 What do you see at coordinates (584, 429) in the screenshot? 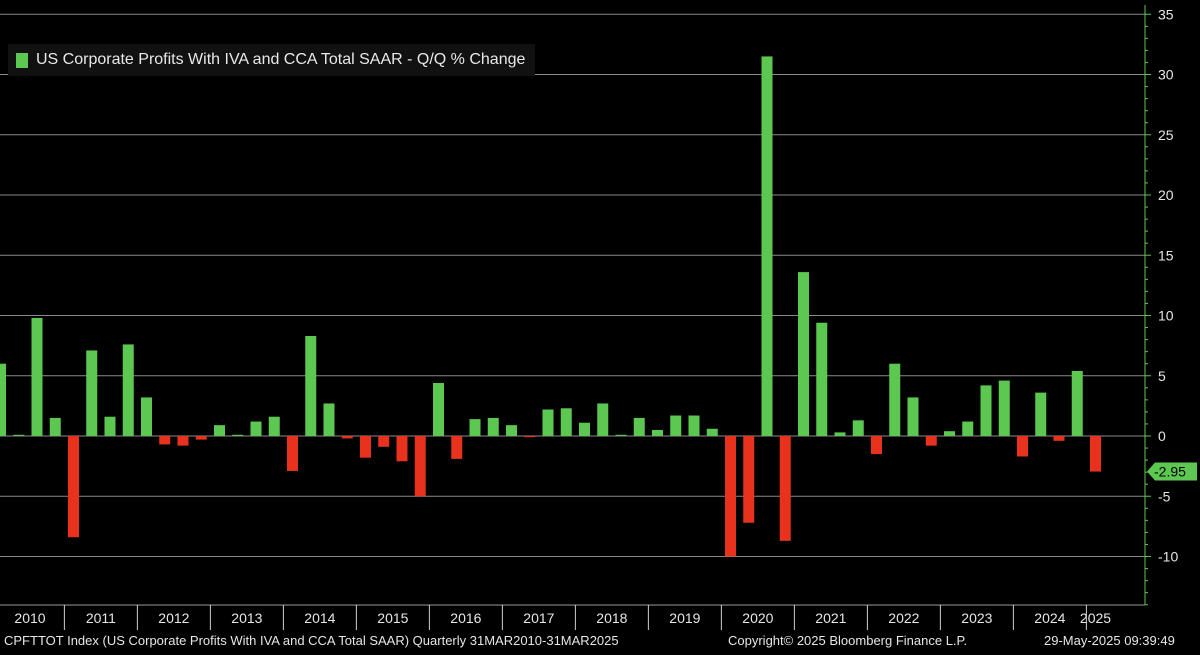
I see `bar-q1-2018` at bounding box center [584, 429].